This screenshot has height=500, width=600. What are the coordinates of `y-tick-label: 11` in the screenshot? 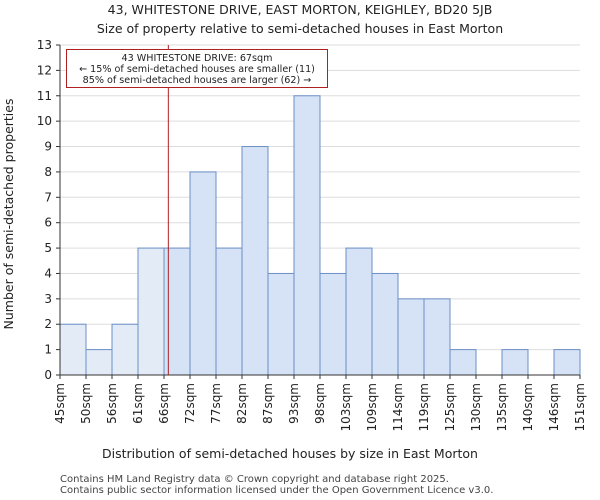 It's located at (44, 96).